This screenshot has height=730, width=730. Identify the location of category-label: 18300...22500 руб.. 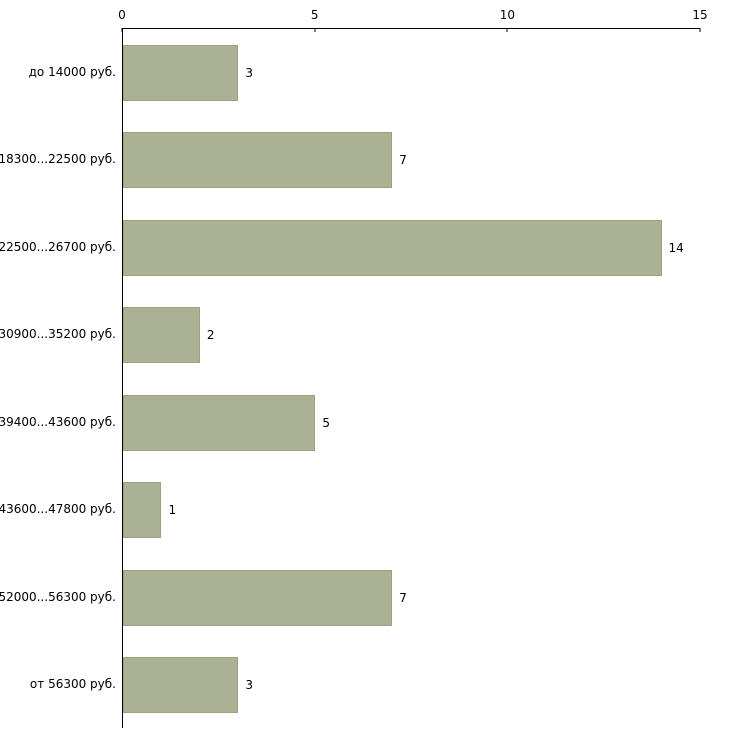
(58, 159).